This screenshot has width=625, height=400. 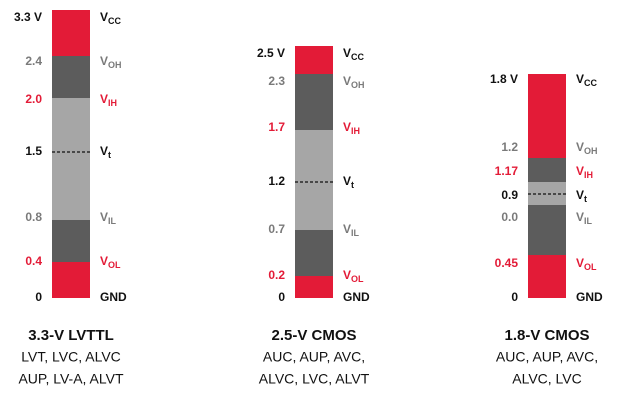 What do you see at coordinates (546, 335) in the screenshot?
I see `column-title: 1.8-V CMOS` at bounding box center [546, 335].